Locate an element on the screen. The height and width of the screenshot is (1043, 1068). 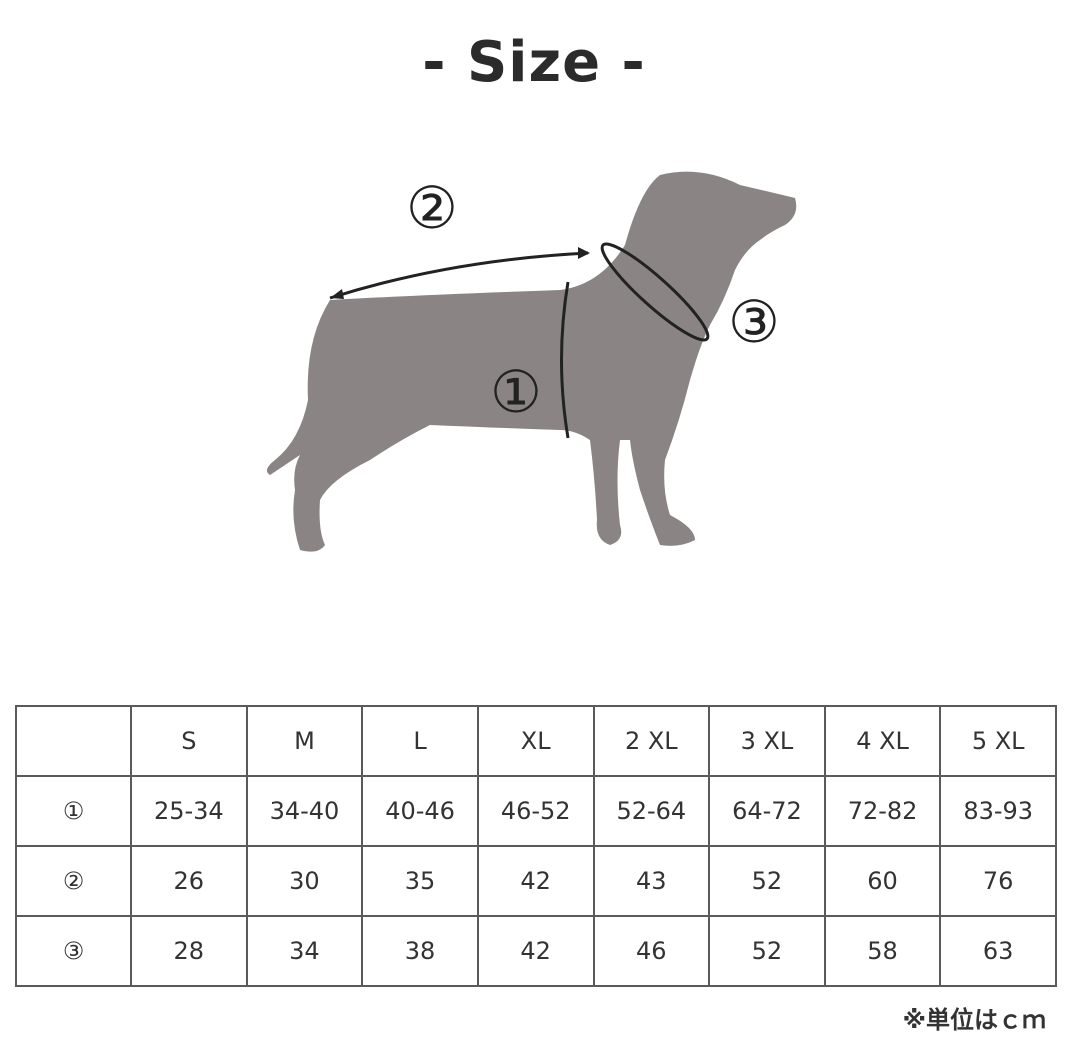
header-cell: 2 XL is located at coordinates (651, 741).